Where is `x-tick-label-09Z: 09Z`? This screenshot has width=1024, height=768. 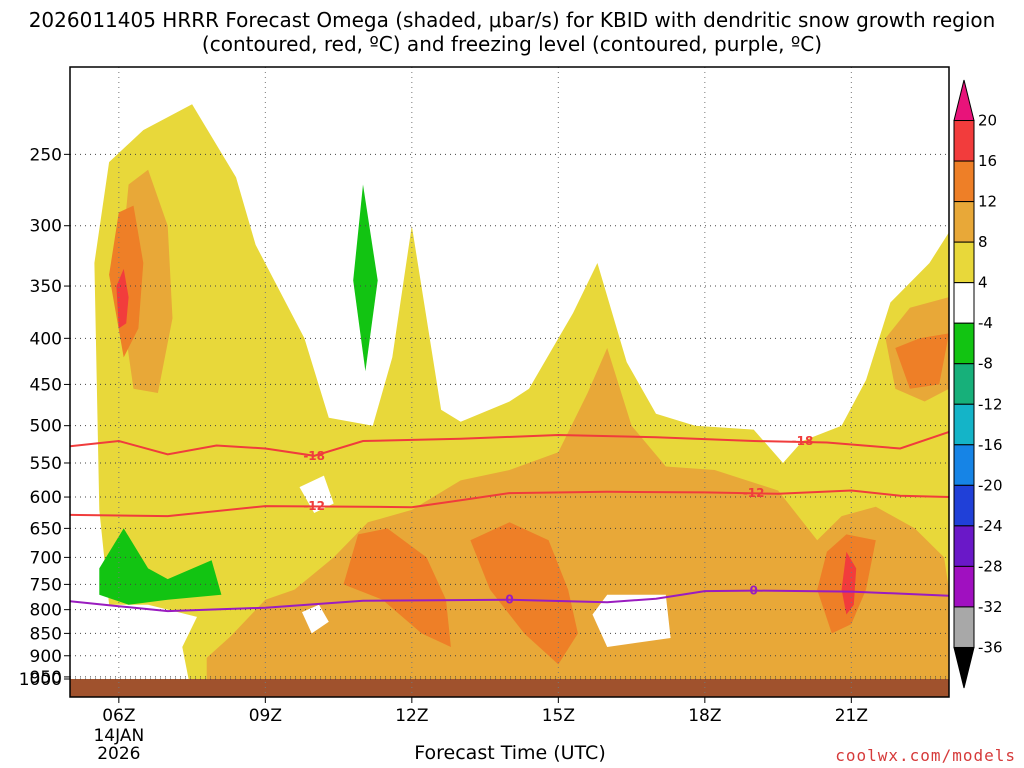 x-tick-label-09Z: 09Z is located at coordinates (265, 716).